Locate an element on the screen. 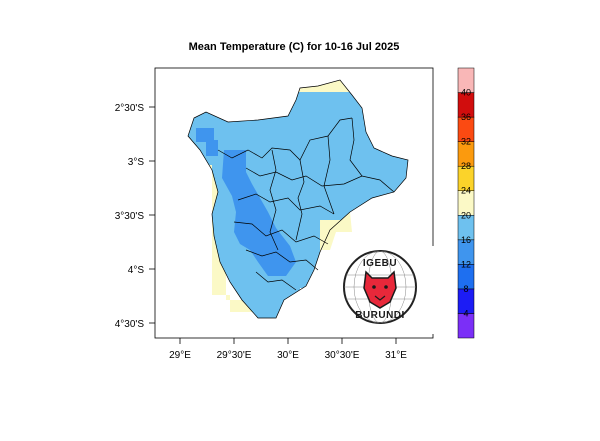  lon-tick-label: 31°E is located at coordinates (396, 355).